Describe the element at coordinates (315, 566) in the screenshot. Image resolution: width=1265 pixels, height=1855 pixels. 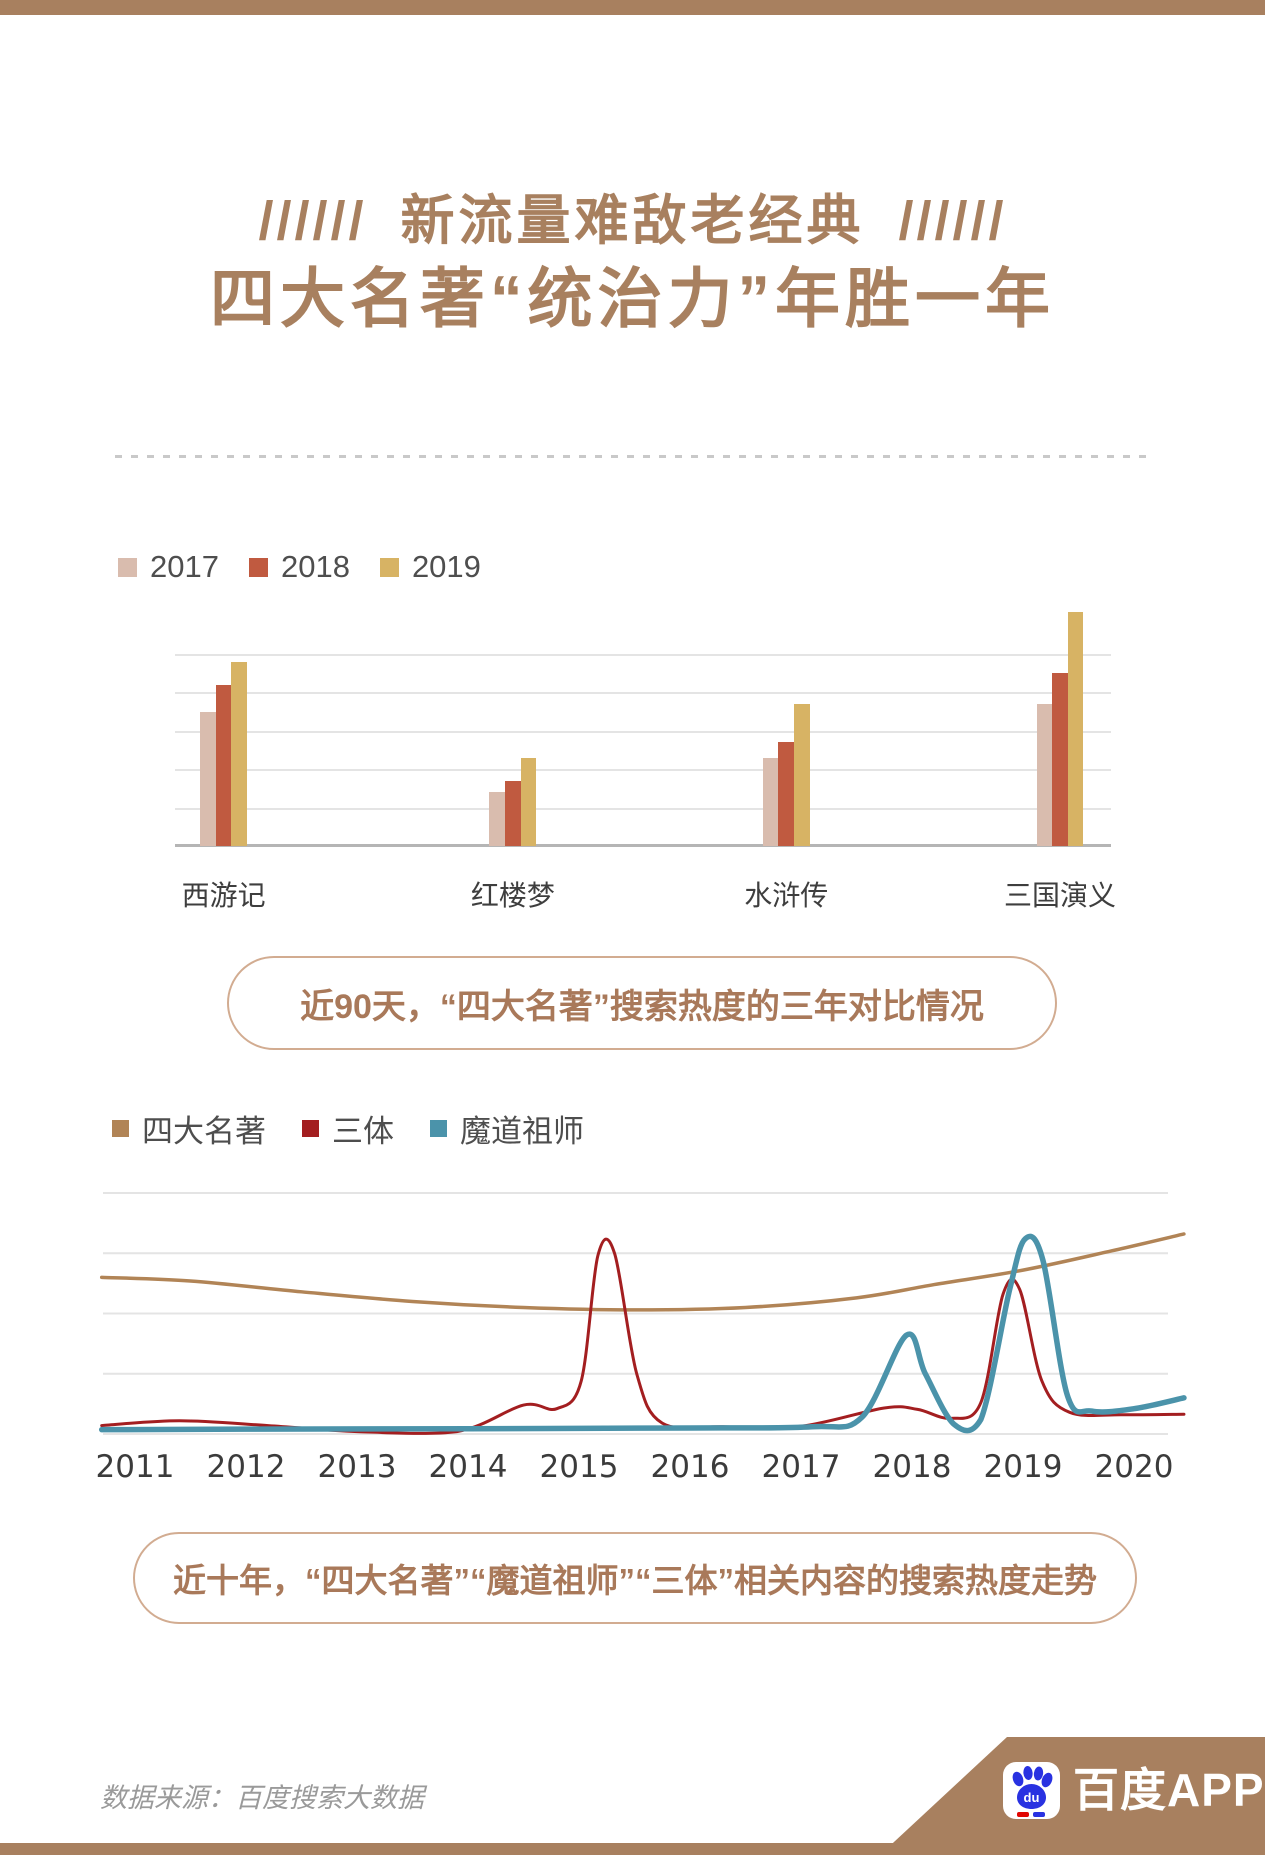
I see `legend-label: 2018` at that location.